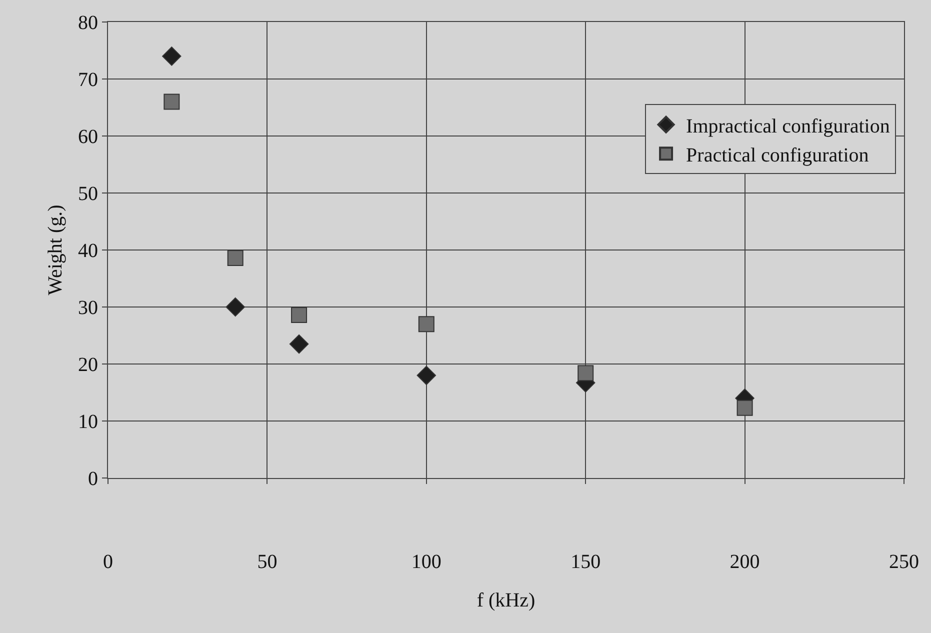 The image size is (931, 633). I want to click on y-tick-label: 40, so click(88, 251).